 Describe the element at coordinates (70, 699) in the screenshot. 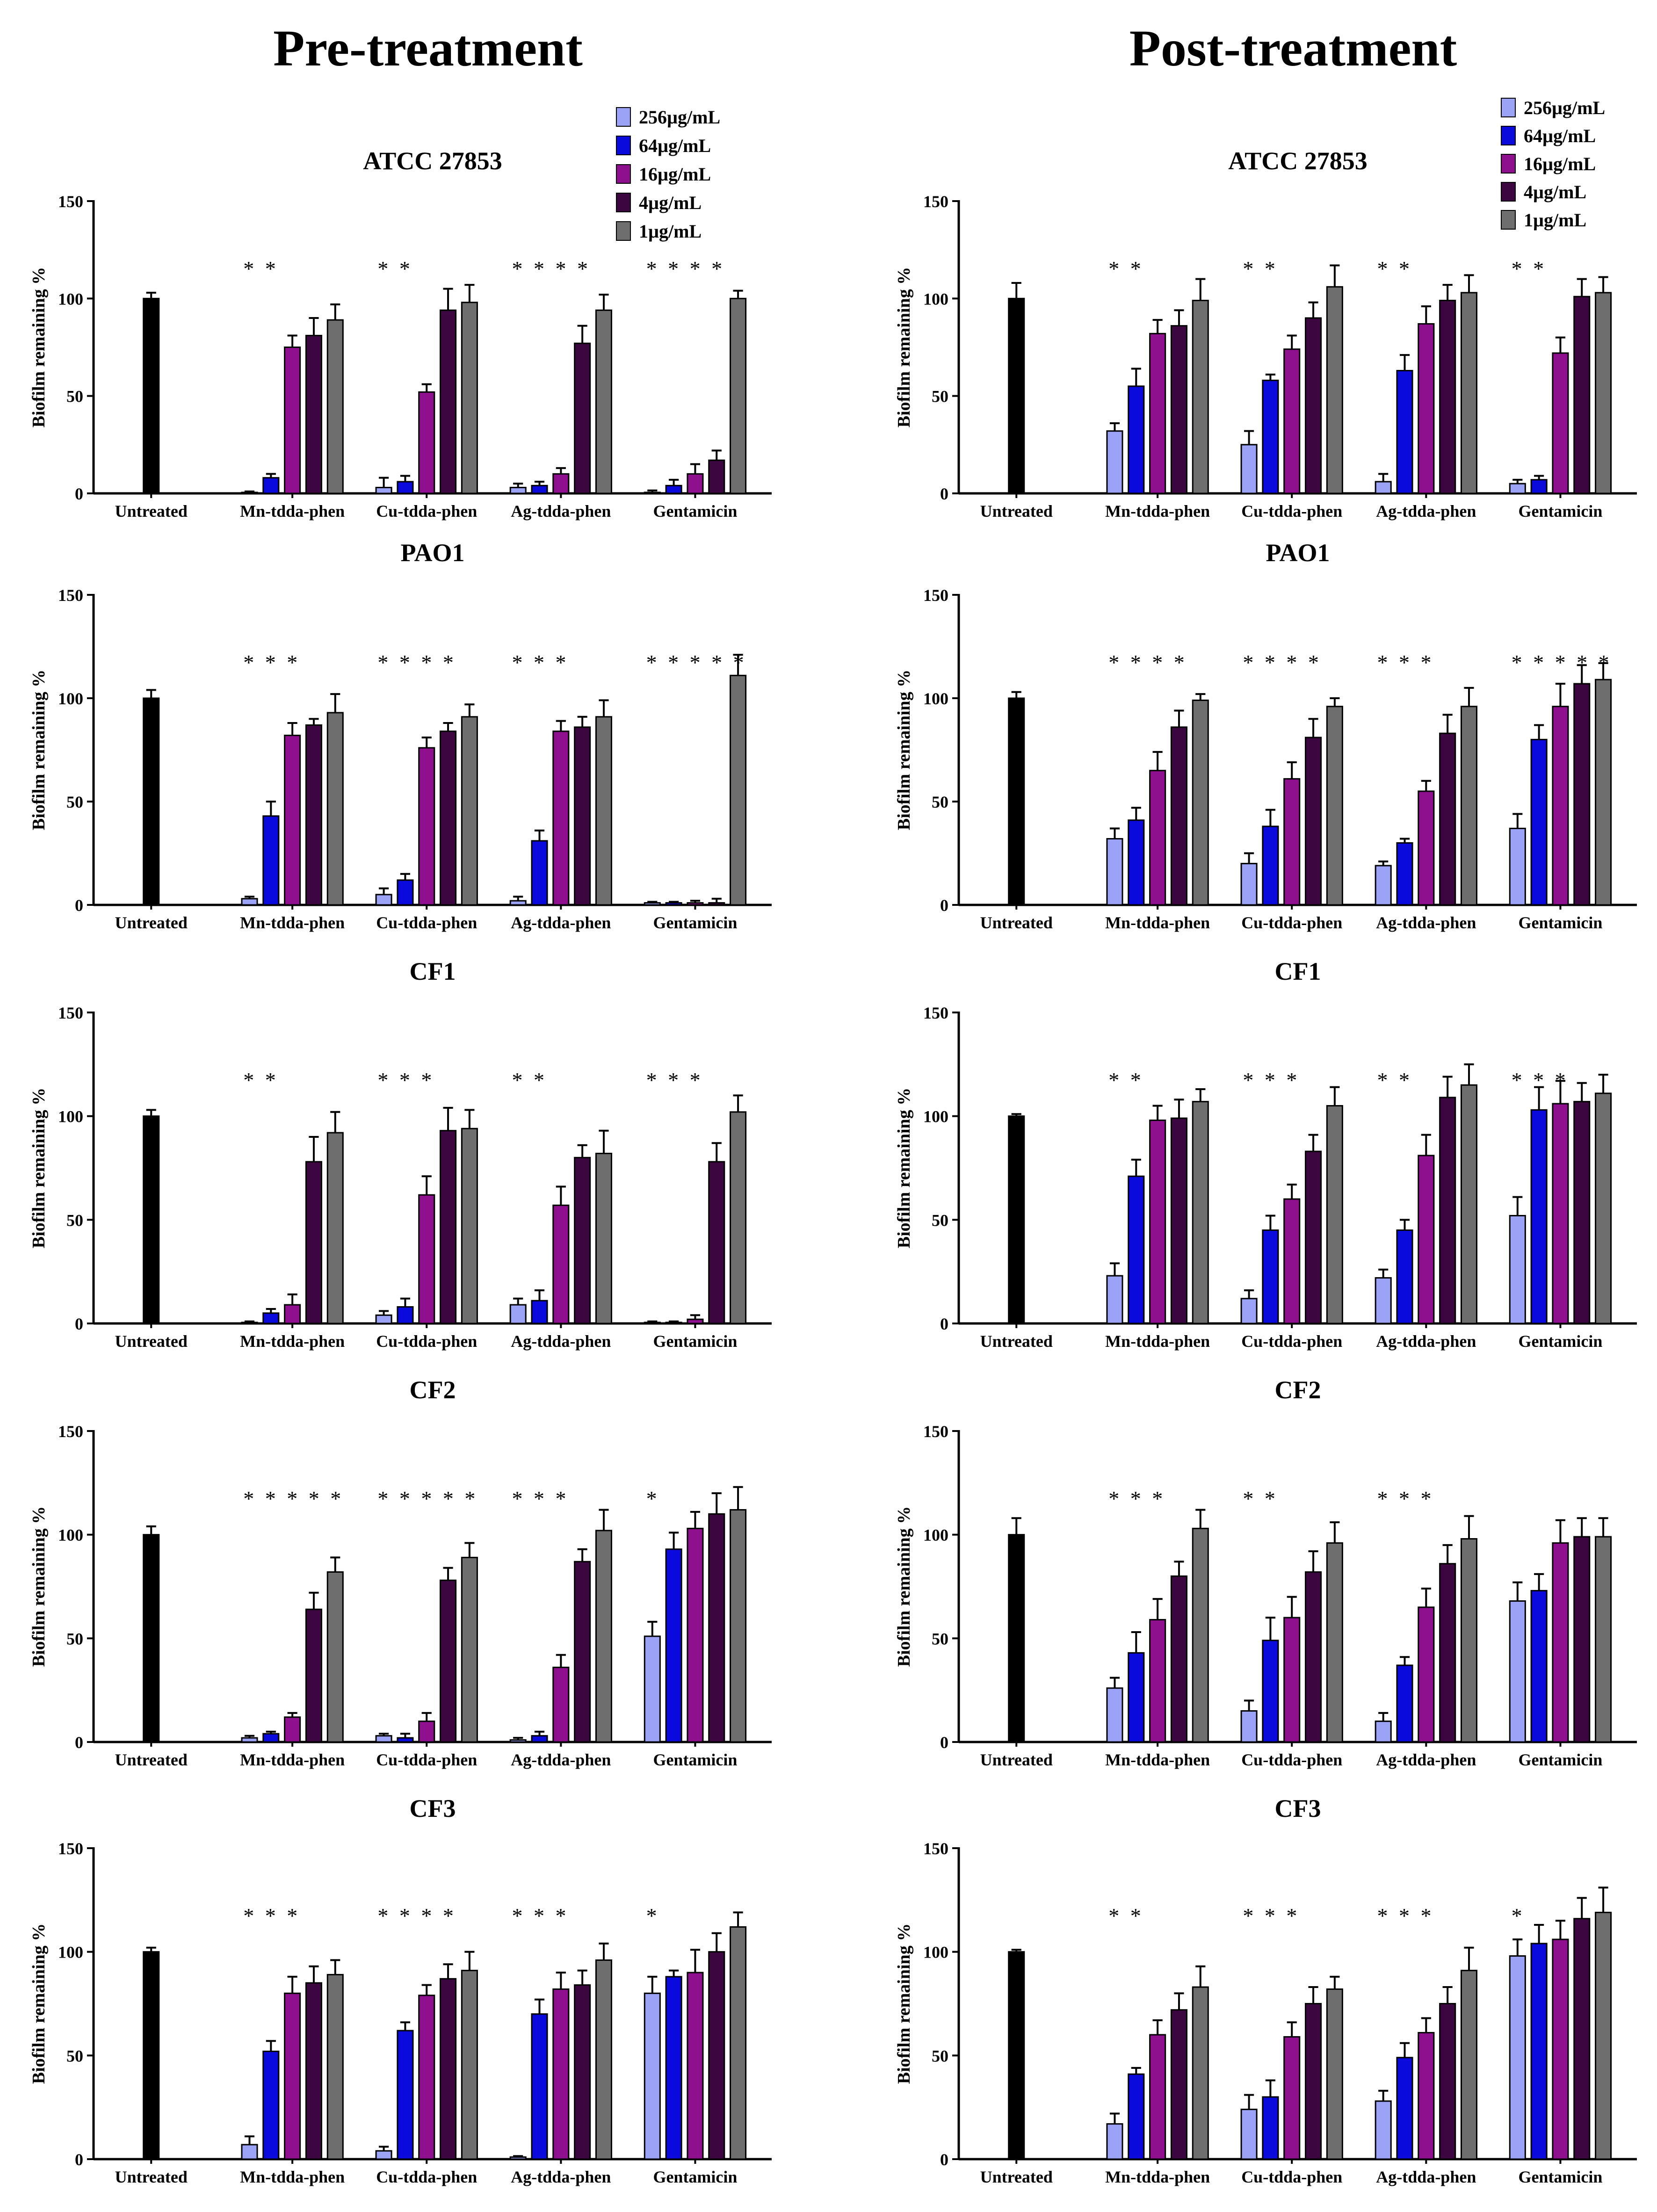

I see `y-tick-label: 100` at that location.